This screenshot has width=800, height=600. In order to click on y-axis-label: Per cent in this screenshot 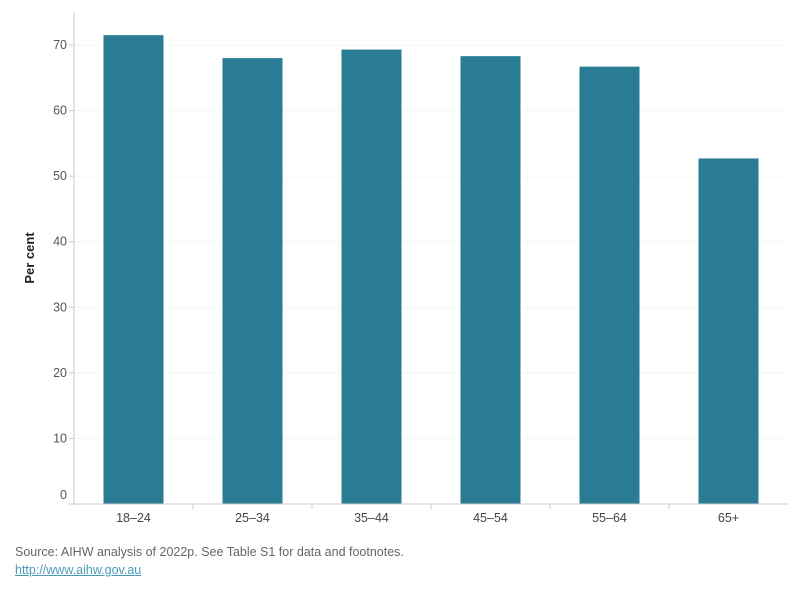, I will do `click(29, 258)`.